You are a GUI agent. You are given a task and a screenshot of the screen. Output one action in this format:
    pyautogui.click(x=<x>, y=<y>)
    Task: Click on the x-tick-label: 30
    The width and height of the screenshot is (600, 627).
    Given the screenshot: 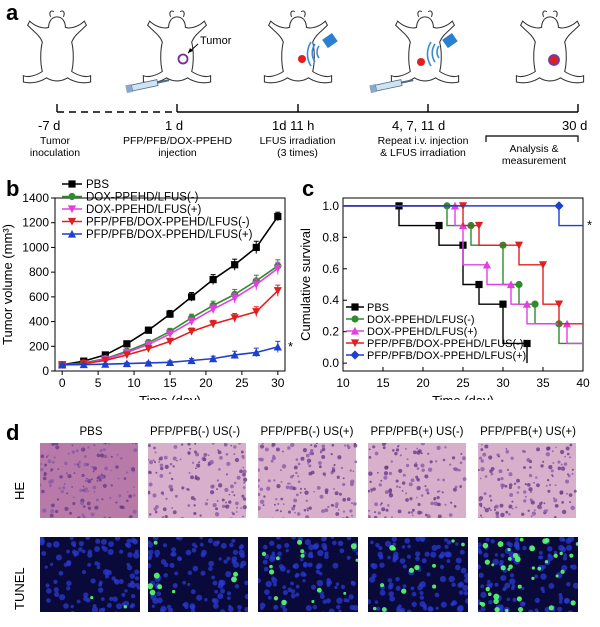 What is the action you would take?
    pyautogui.click(x=503, y=383)
    